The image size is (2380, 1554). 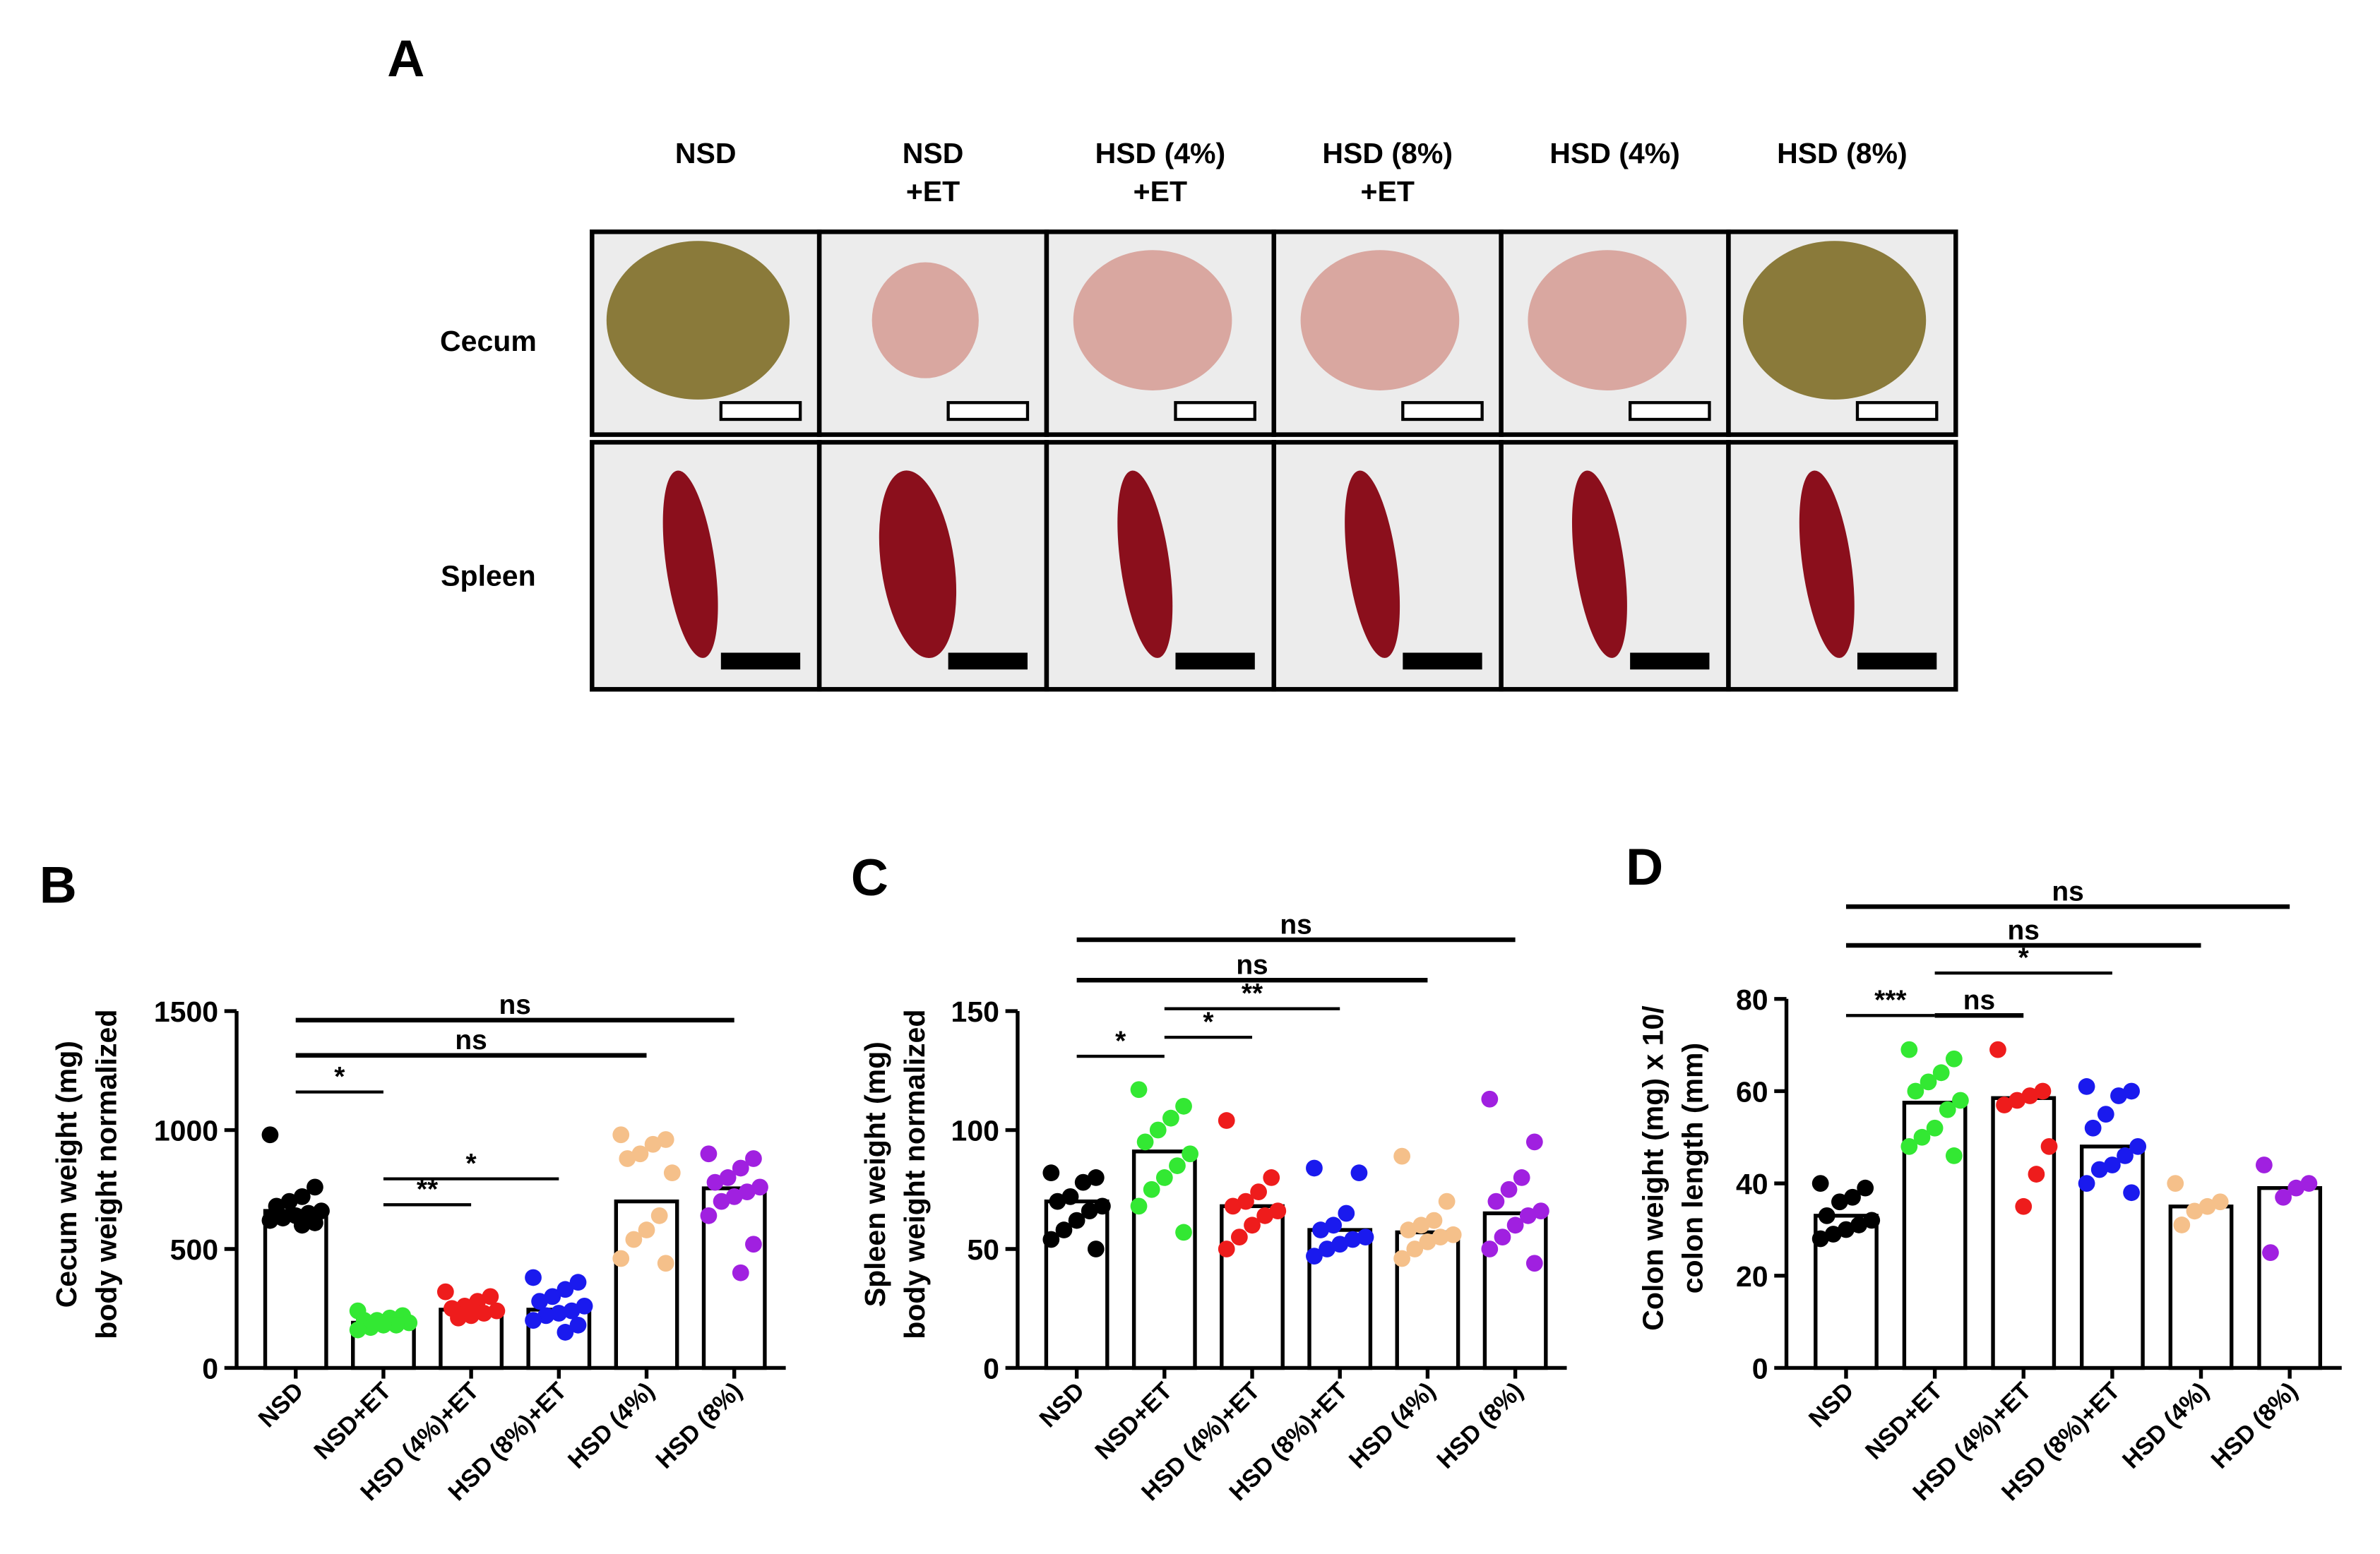 I want to click on column-header: HSD (4%), so click(x=1160, y=153).